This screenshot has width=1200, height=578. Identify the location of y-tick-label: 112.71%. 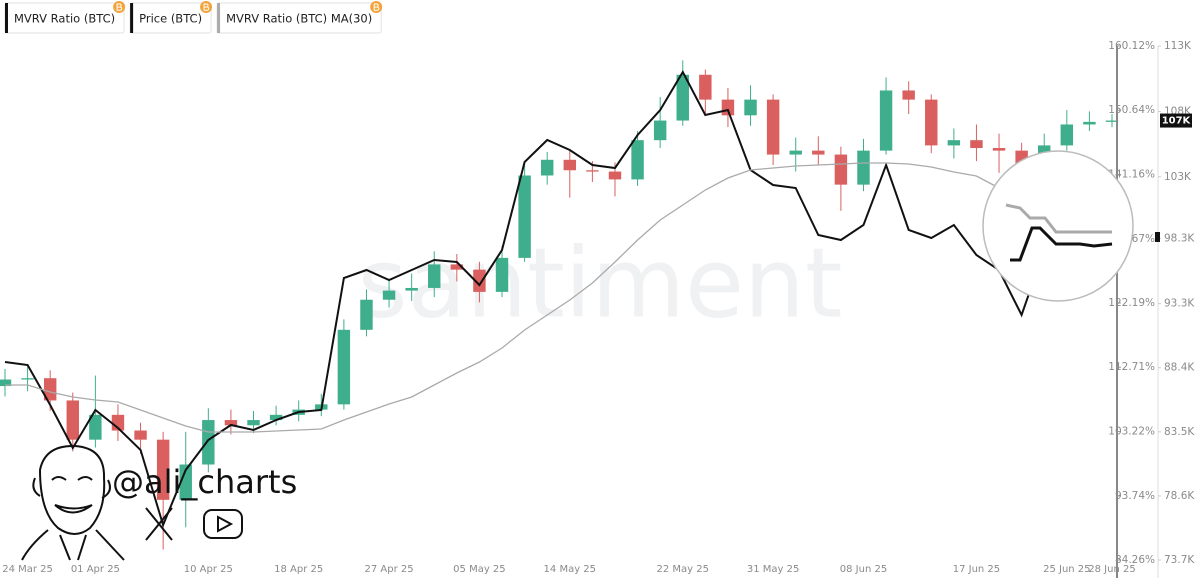
(1131, 367).